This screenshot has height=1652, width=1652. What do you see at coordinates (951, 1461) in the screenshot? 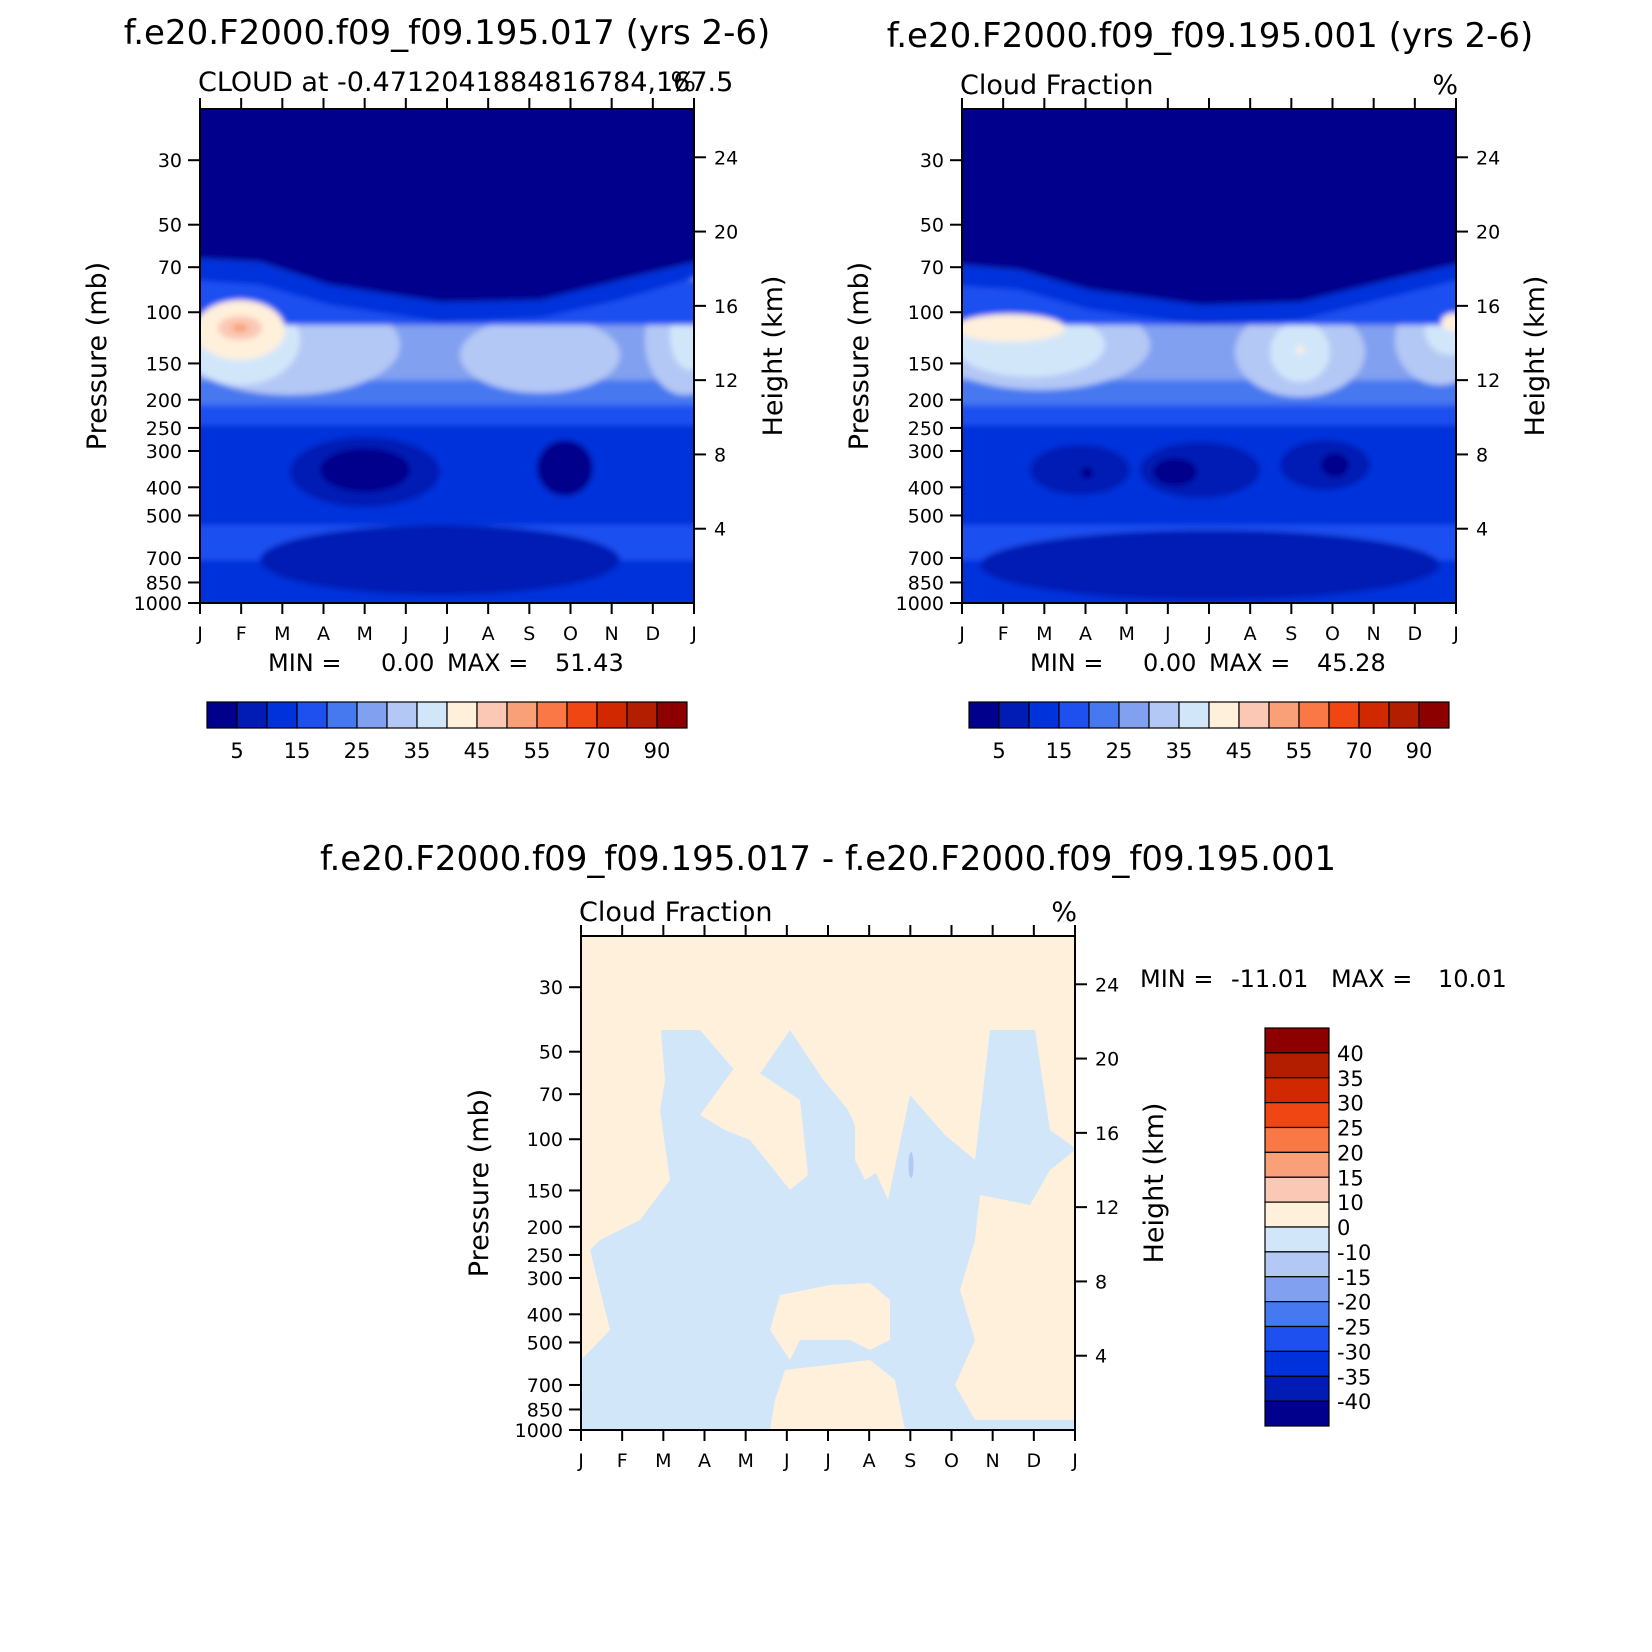
I see `x-tick-label: O` at bounding box center [951, 1461].